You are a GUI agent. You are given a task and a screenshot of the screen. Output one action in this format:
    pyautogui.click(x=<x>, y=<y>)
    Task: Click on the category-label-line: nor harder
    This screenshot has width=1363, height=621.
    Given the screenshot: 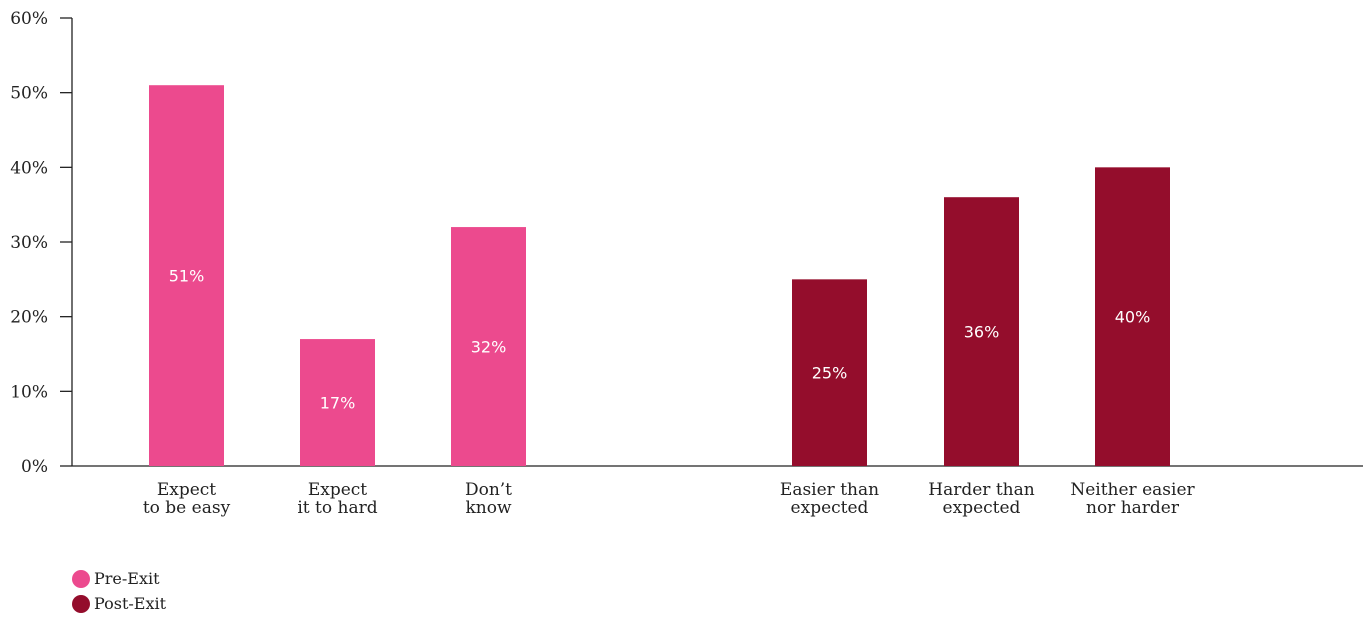 What is the action you would take?
    pyautogui.click(x=1133, y=508)
    